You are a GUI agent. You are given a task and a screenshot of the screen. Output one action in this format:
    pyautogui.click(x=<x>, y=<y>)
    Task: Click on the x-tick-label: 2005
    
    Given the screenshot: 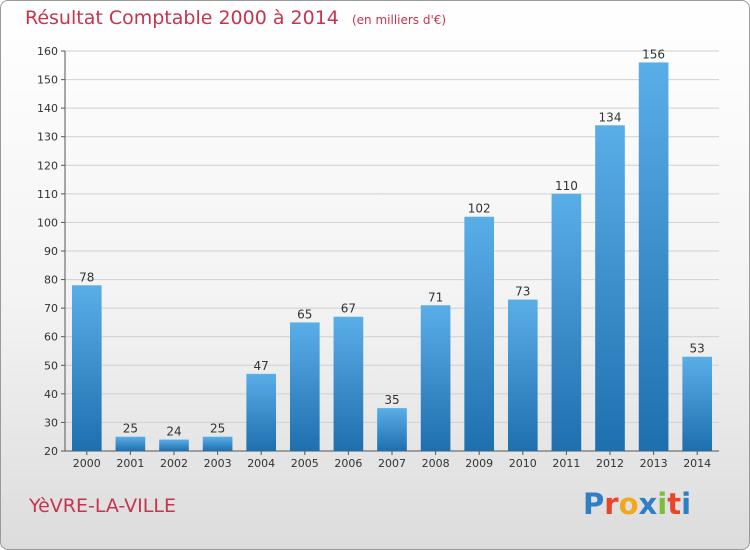 What is the action you would take?
    pyautogui.click(x=305, y=463)
    